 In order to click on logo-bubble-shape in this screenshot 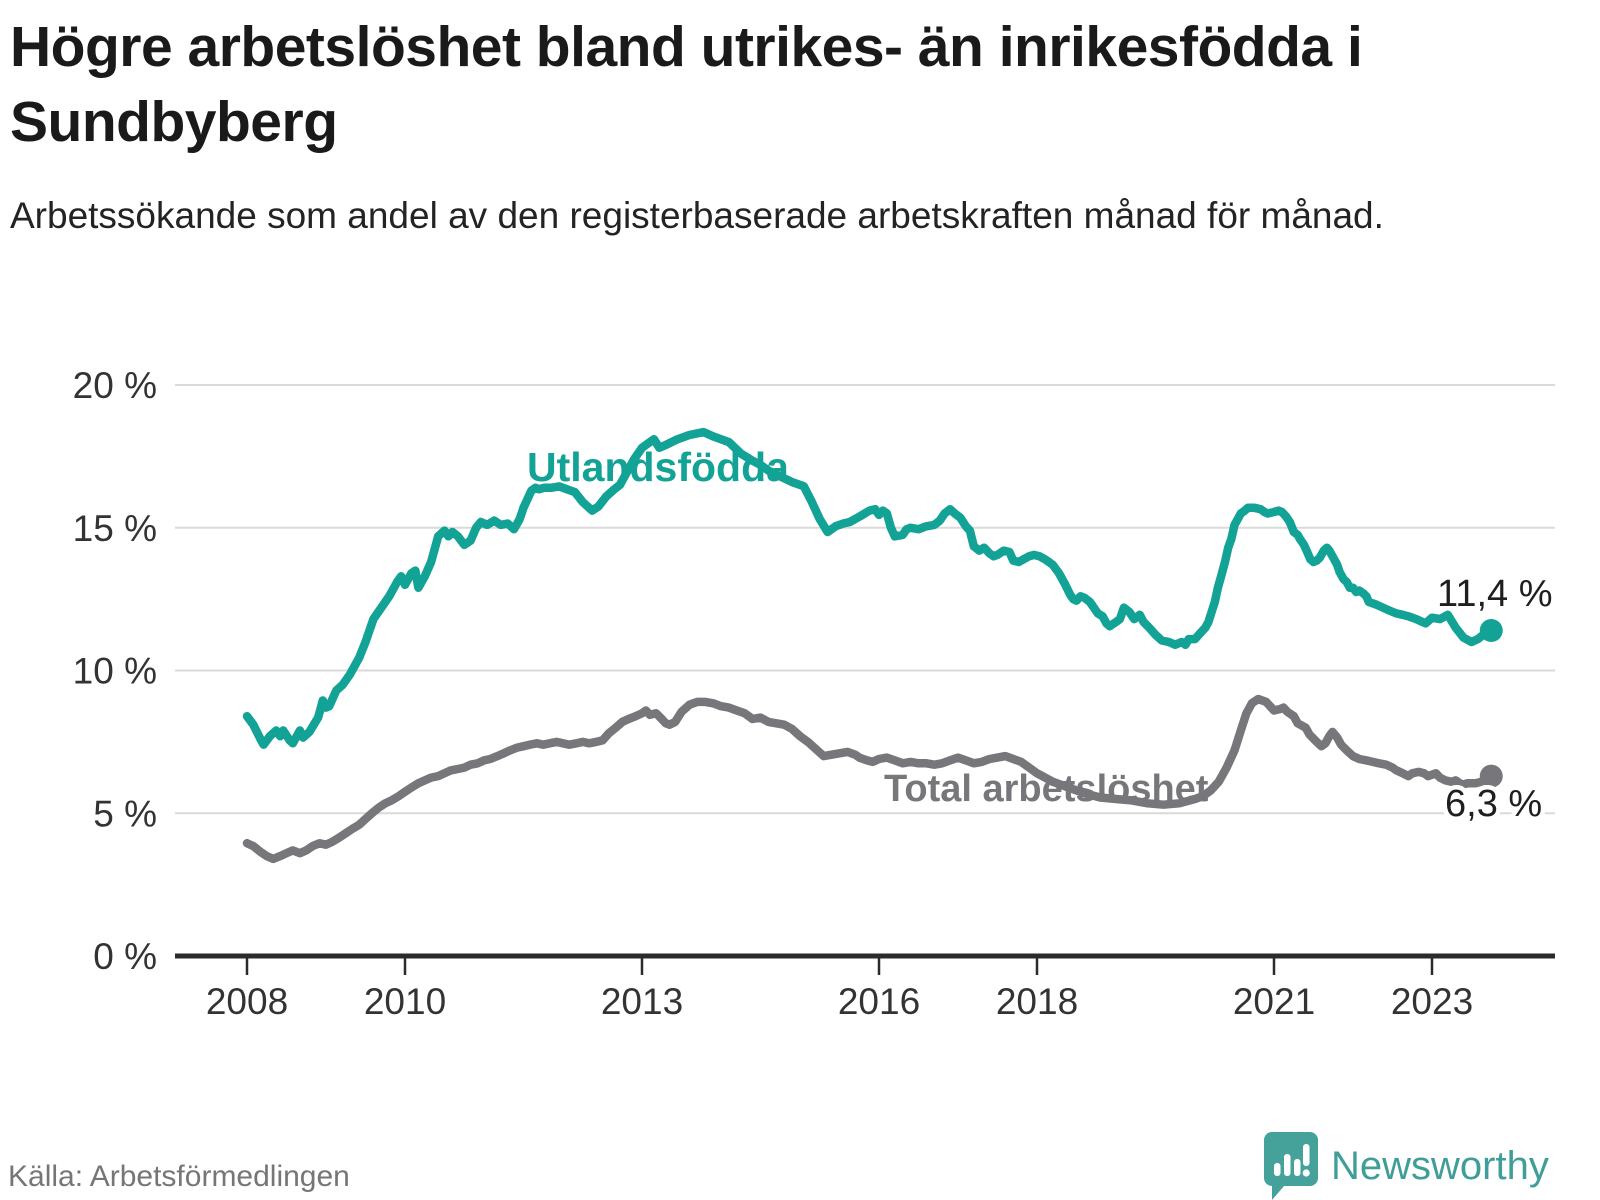, I will do `click(1291, 1166)`.